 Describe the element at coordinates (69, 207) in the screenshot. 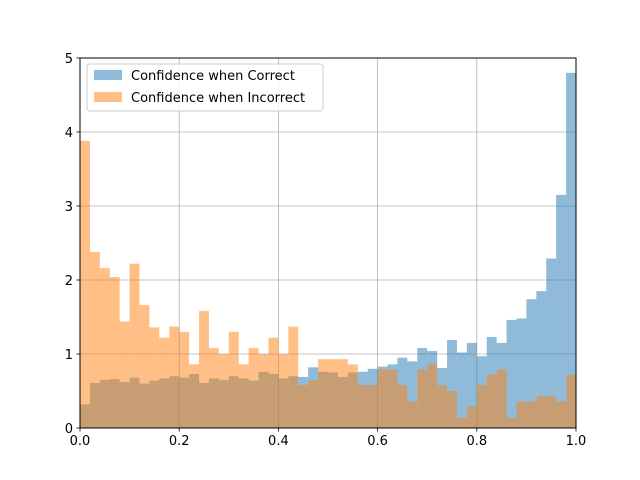

I see `y-tick-label: 3` at that location.